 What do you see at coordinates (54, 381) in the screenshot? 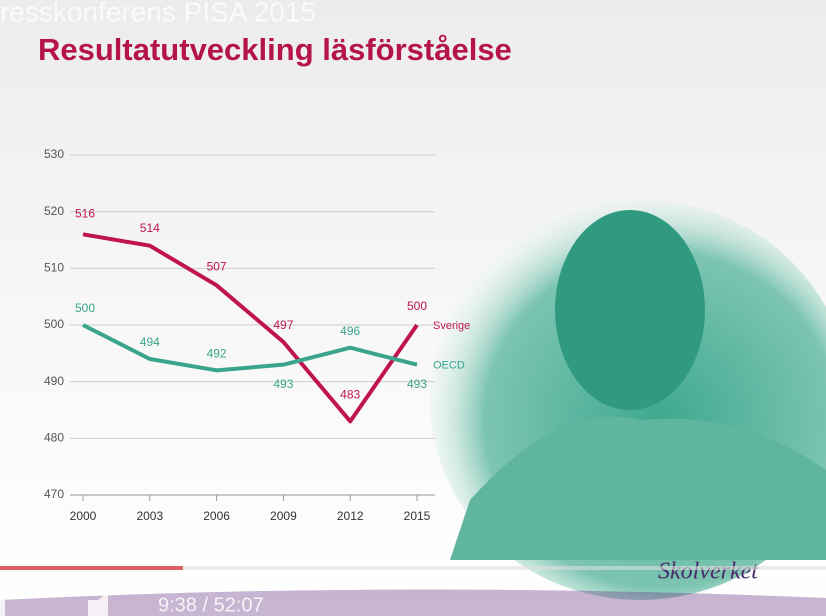
I see `y-tick-label: 490` at bounding box center [54, 381].